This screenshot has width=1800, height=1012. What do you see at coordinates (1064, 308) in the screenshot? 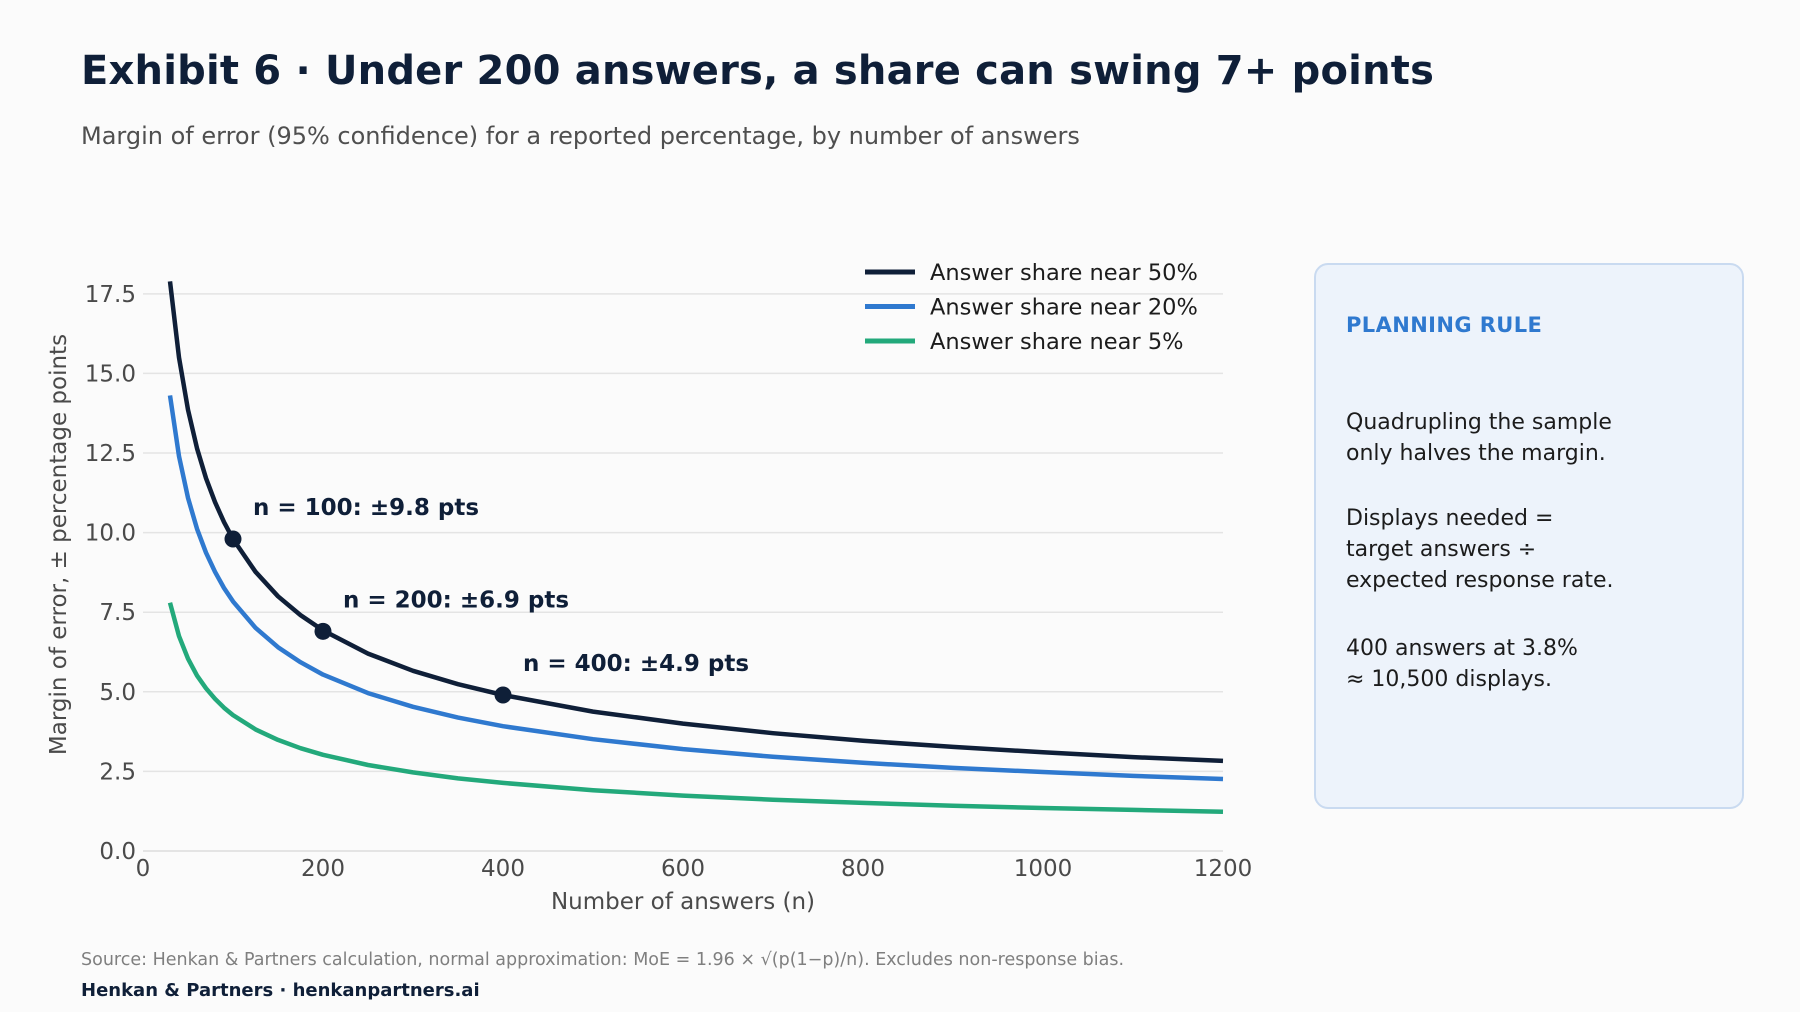
I see `legend-label: Answer share near 20%` at bounding box center [1064, 308].